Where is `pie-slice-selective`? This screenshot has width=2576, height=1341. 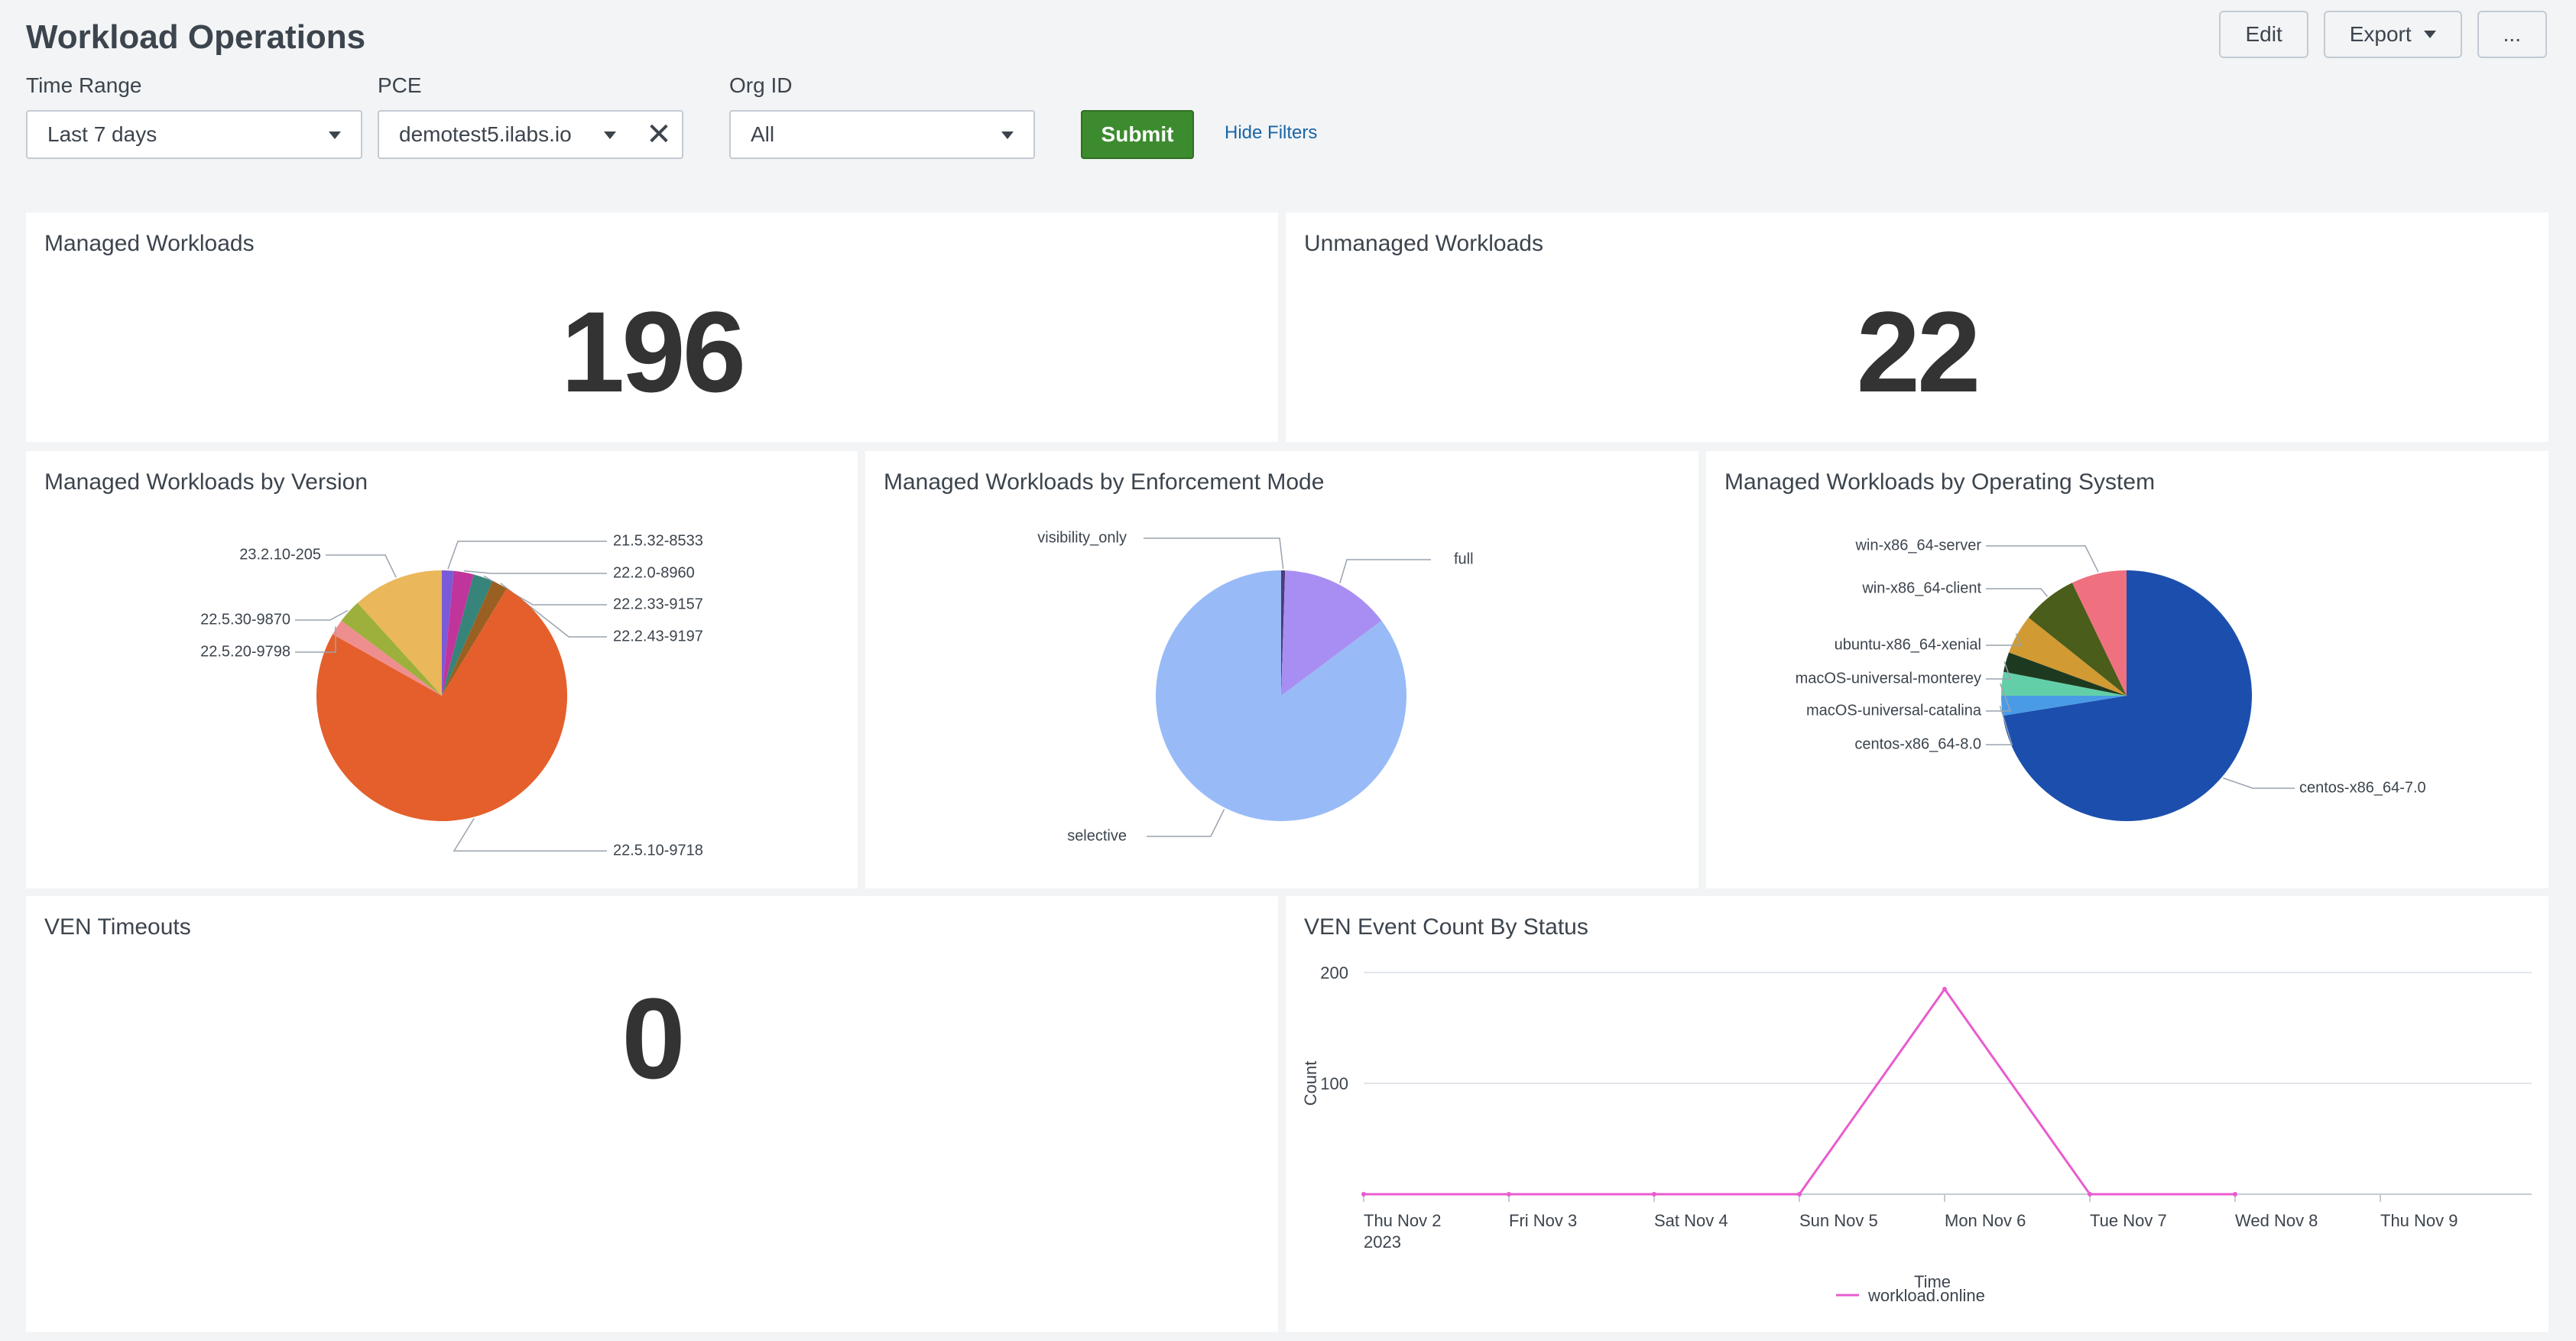
pie-slice-selective is located at coordinates (1281, 695).